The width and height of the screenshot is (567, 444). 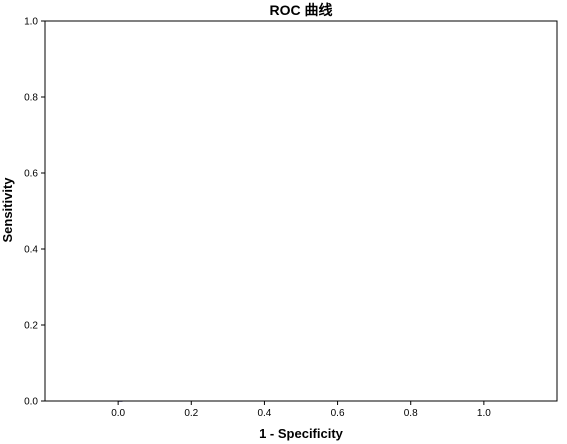 What do you see at coordinates (31, 402) in the screenshot?
I see `y-tick-label: 0.0` at bounding box center [31, 402].